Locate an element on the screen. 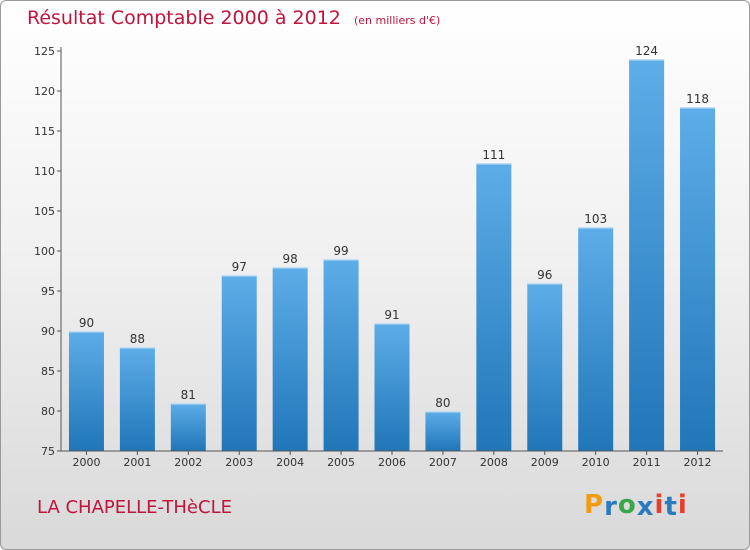  bar-2008 is located at coordinates (494, 307).